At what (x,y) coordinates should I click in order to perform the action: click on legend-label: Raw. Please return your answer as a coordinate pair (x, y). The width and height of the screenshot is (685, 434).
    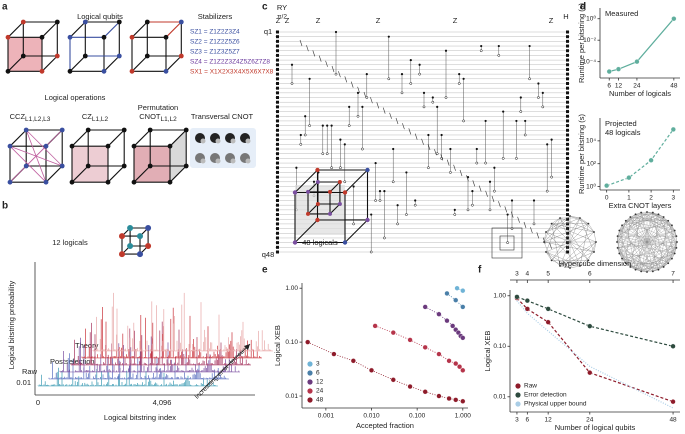
    Looking at the image, I should click on (530, 386).